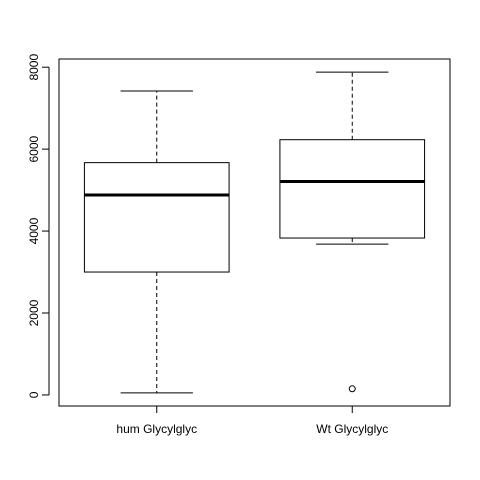  I want to click on y-tick-label: 4000, so click(34, 230).